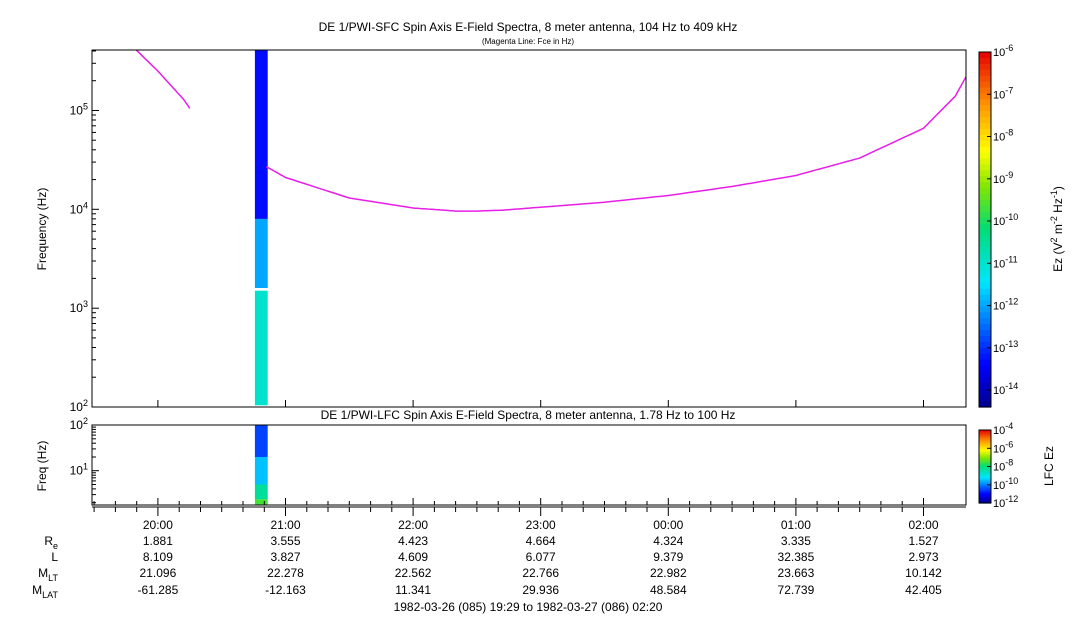  Describe the element at coordinates (413, 590) in the screenshot. I see `ephemeris-value: 11.341` at that location.